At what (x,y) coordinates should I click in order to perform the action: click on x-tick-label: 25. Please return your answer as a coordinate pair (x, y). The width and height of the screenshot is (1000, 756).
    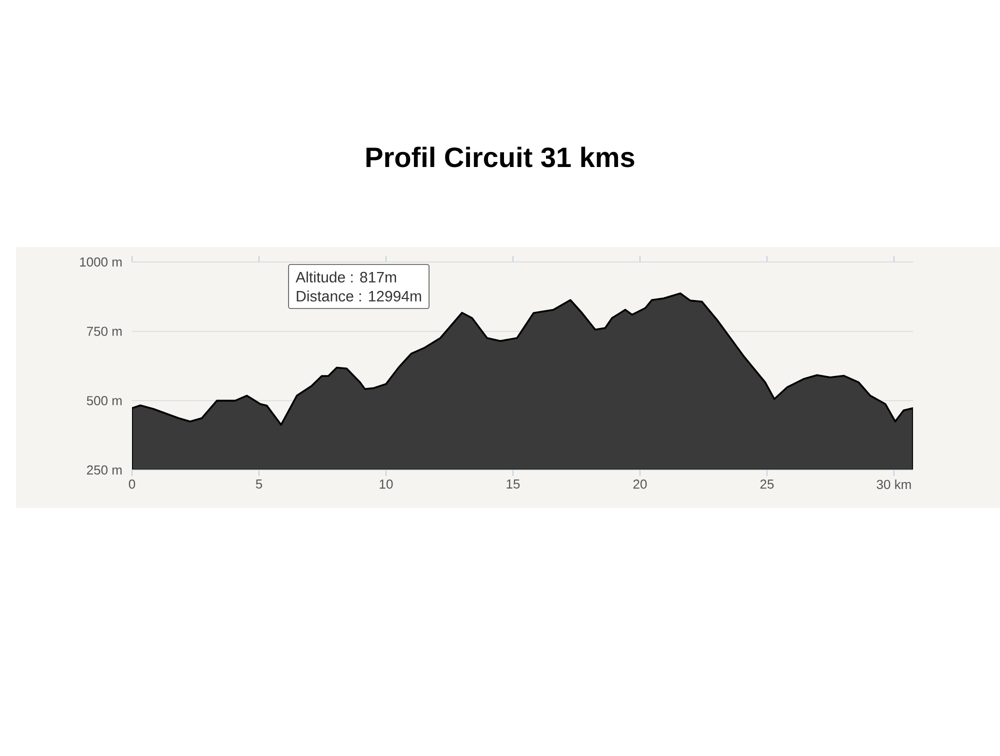
    Looking at the image, I should click on (767, 484).